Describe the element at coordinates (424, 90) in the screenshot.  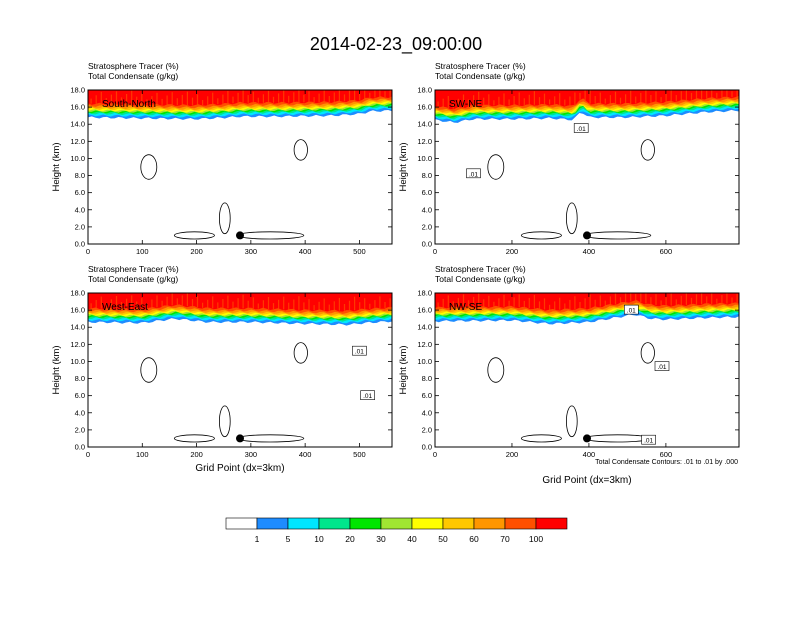
I see `y-tick-label: 18.0` at that location.